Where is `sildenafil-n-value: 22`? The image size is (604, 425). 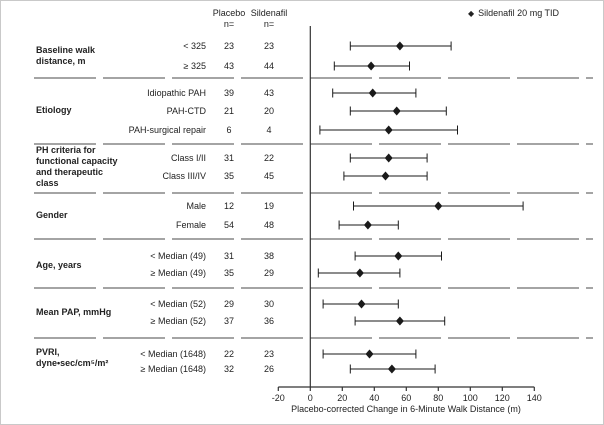 sildenafil-n-value: 22 is located at coordinates (268, 158).